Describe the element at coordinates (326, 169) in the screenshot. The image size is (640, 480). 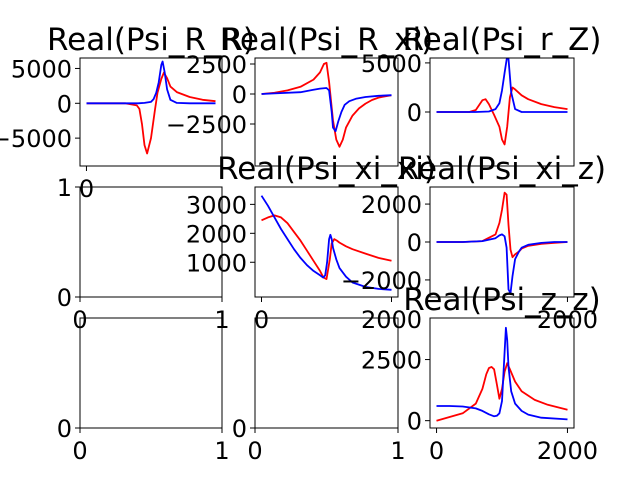
I see `subplot-title: Real(Psi_xi_xi)` at that location.